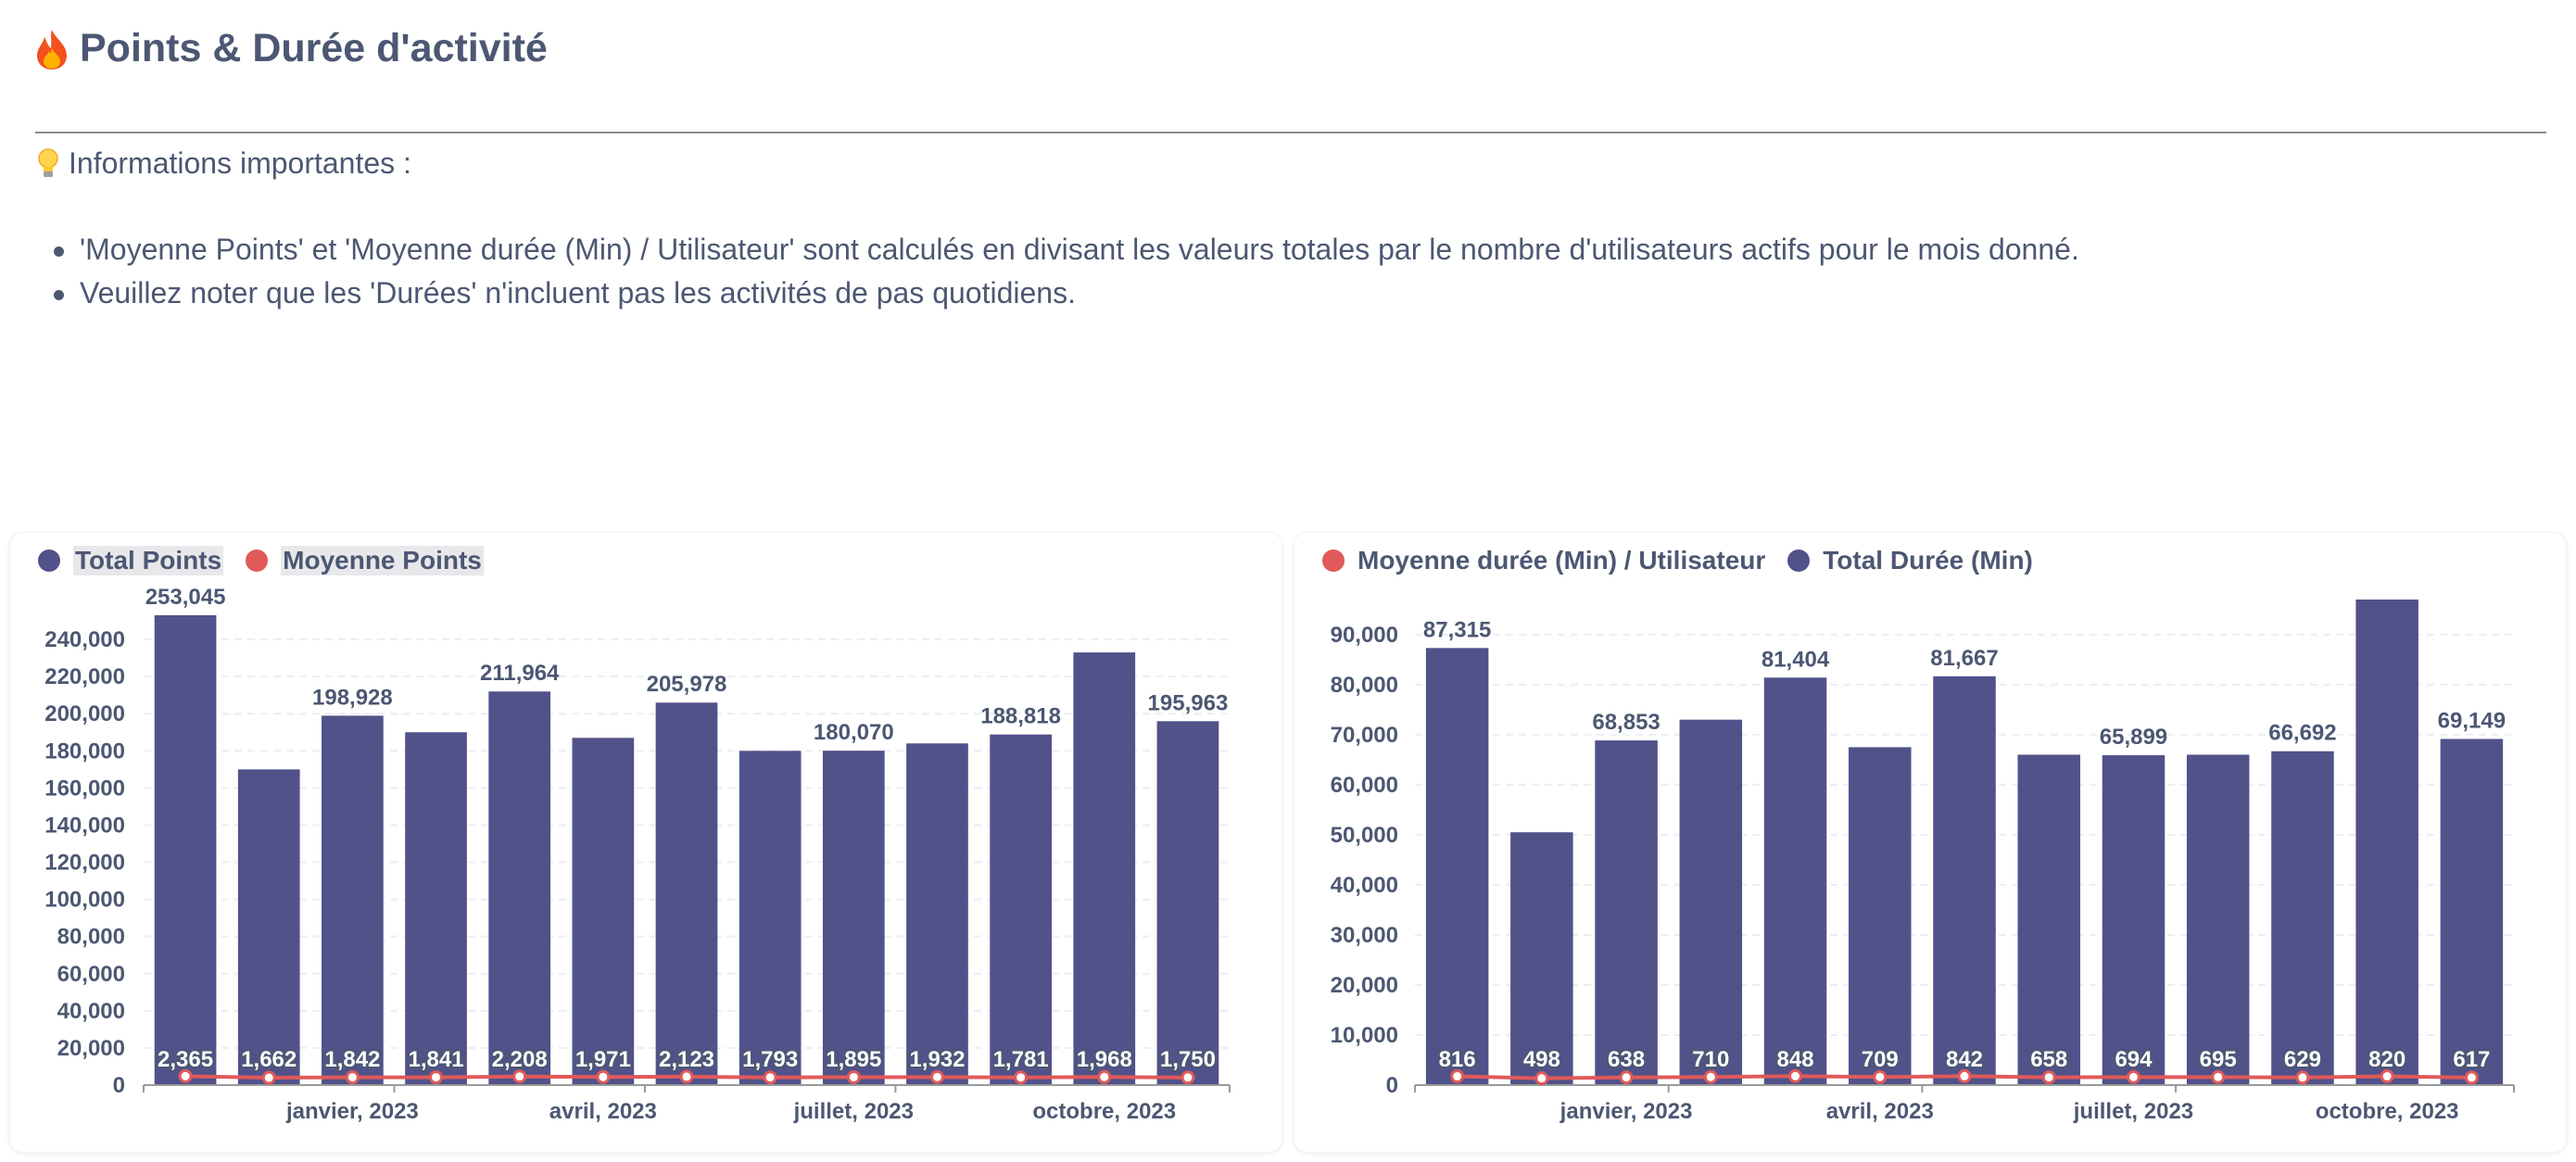 The height and width of the screenshot is (1162, 2576). I want to click on y-tick-label: 220,000, so click(84, 676).